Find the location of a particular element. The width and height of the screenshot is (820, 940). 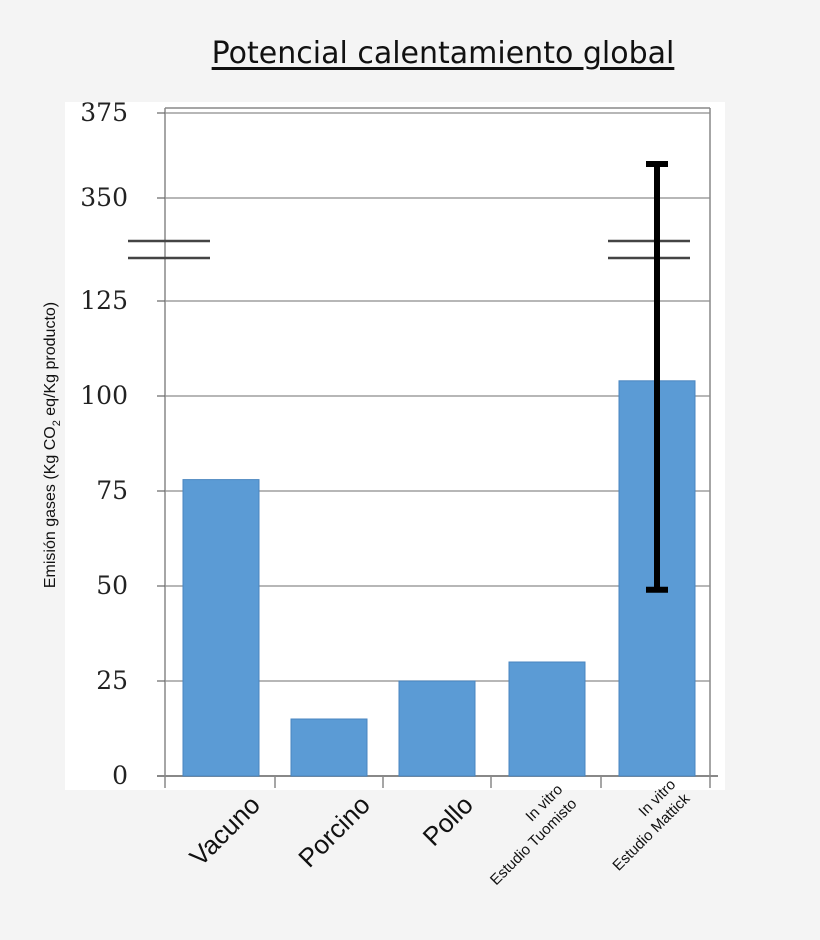

error-bar is located at coordinates (657, 377).